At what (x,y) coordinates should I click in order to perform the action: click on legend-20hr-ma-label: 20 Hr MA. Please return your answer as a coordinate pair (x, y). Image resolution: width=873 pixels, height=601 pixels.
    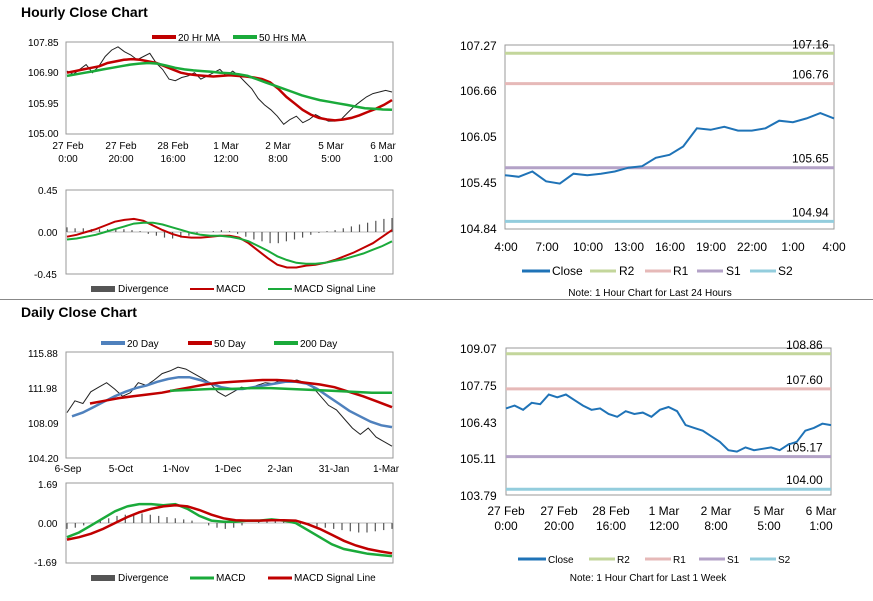
    Looking at the image, I should click on (199, 38).